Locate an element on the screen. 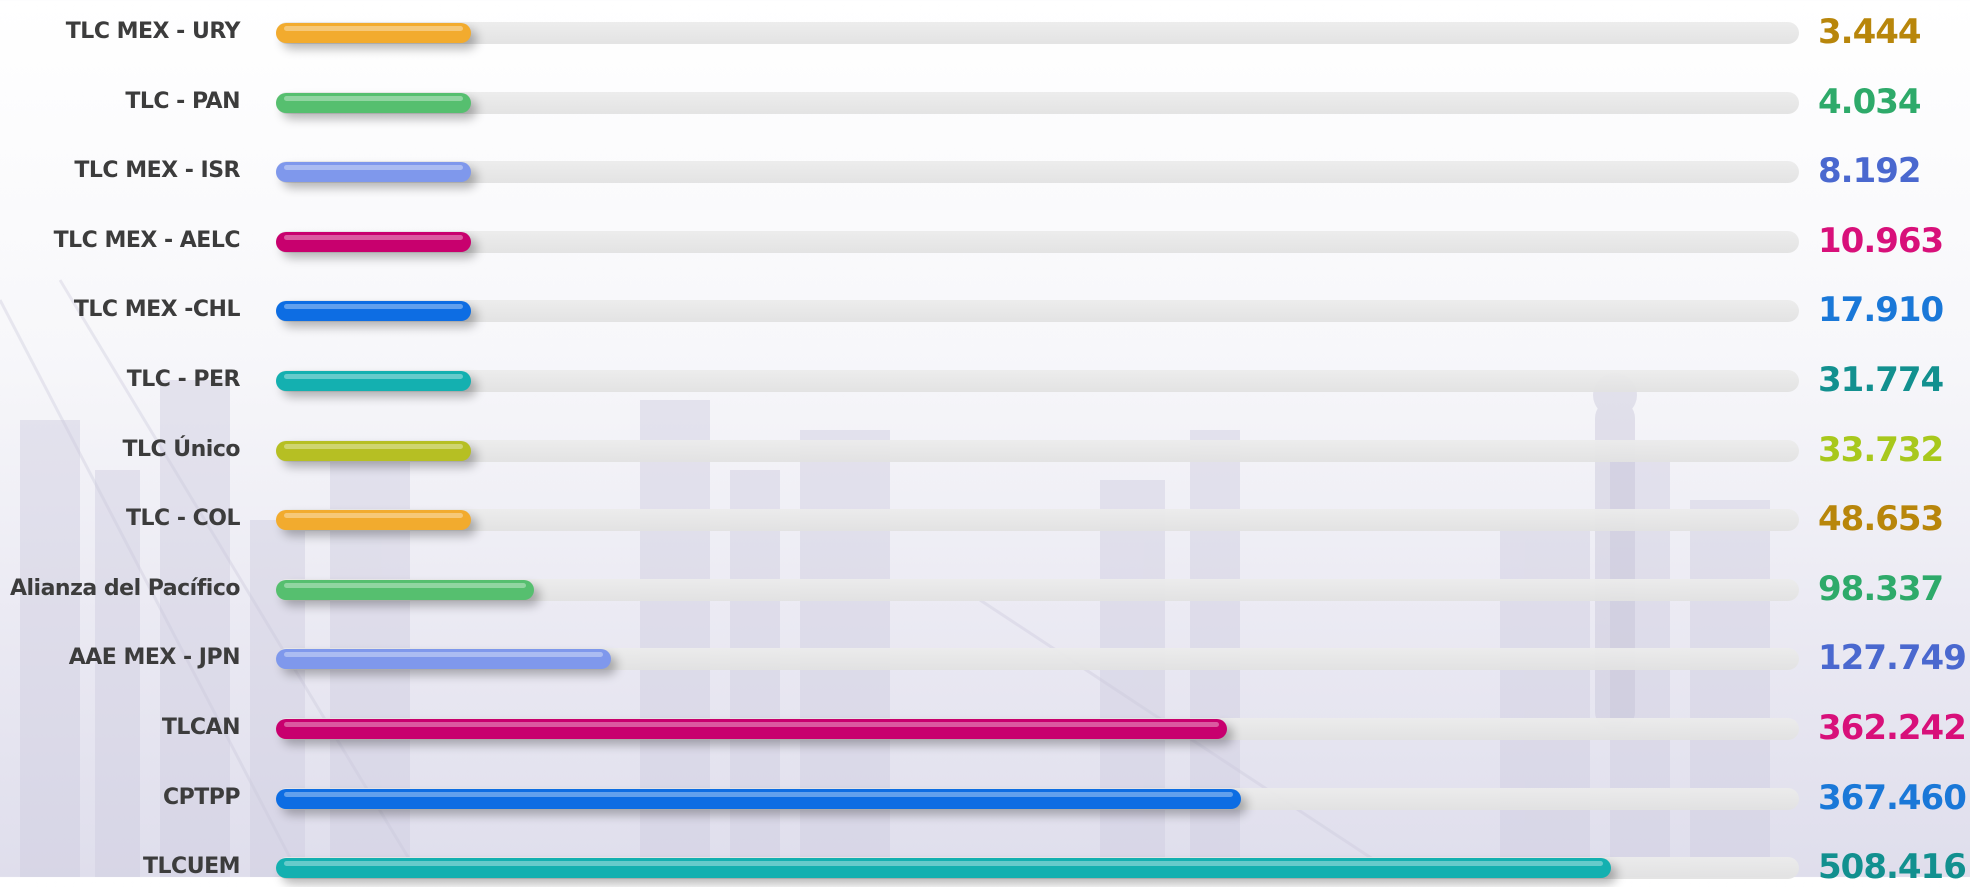 The image size is (1970, 887). bar-row: AAE MEX - JPN 127.749 is located at coordinates (985, 658).